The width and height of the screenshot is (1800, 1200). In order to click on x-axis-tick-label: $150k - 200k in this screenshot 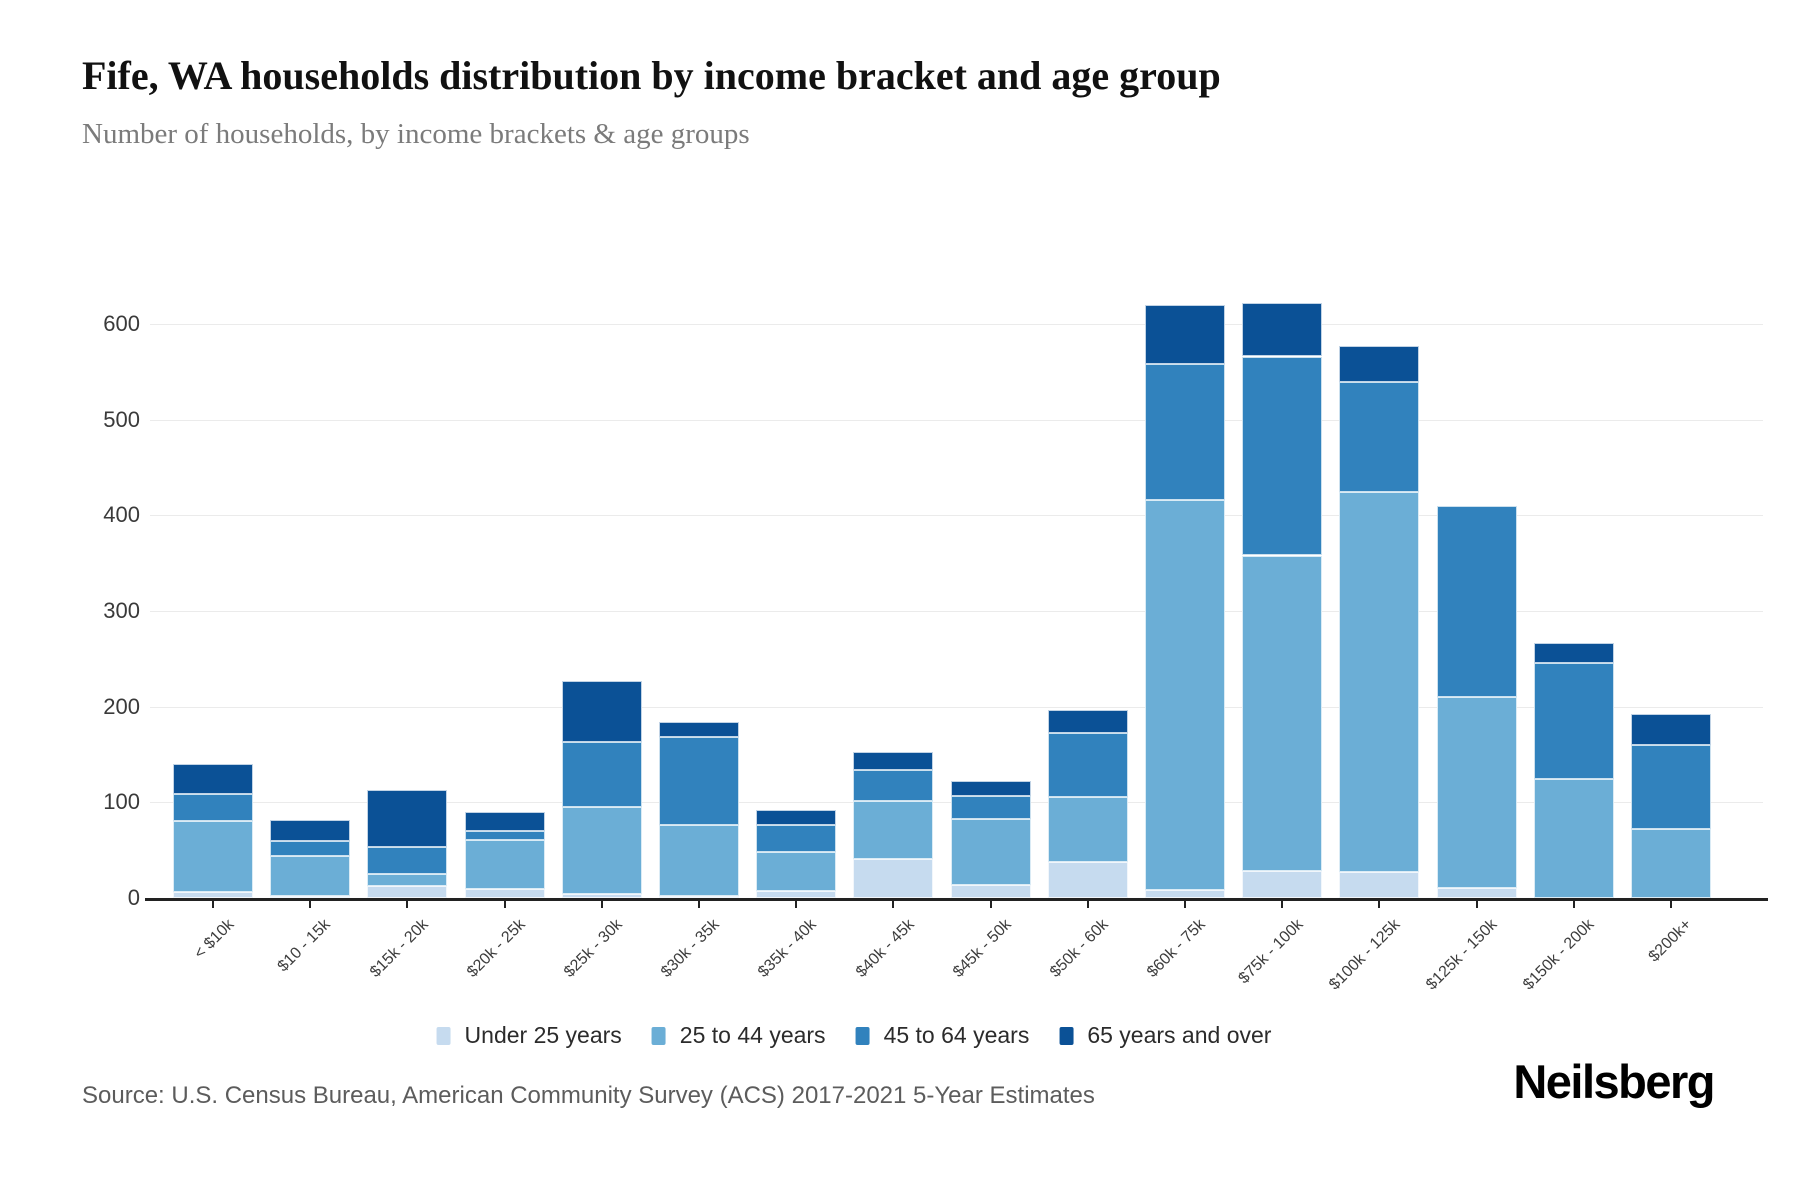, I will do `click(1559, 955)`.